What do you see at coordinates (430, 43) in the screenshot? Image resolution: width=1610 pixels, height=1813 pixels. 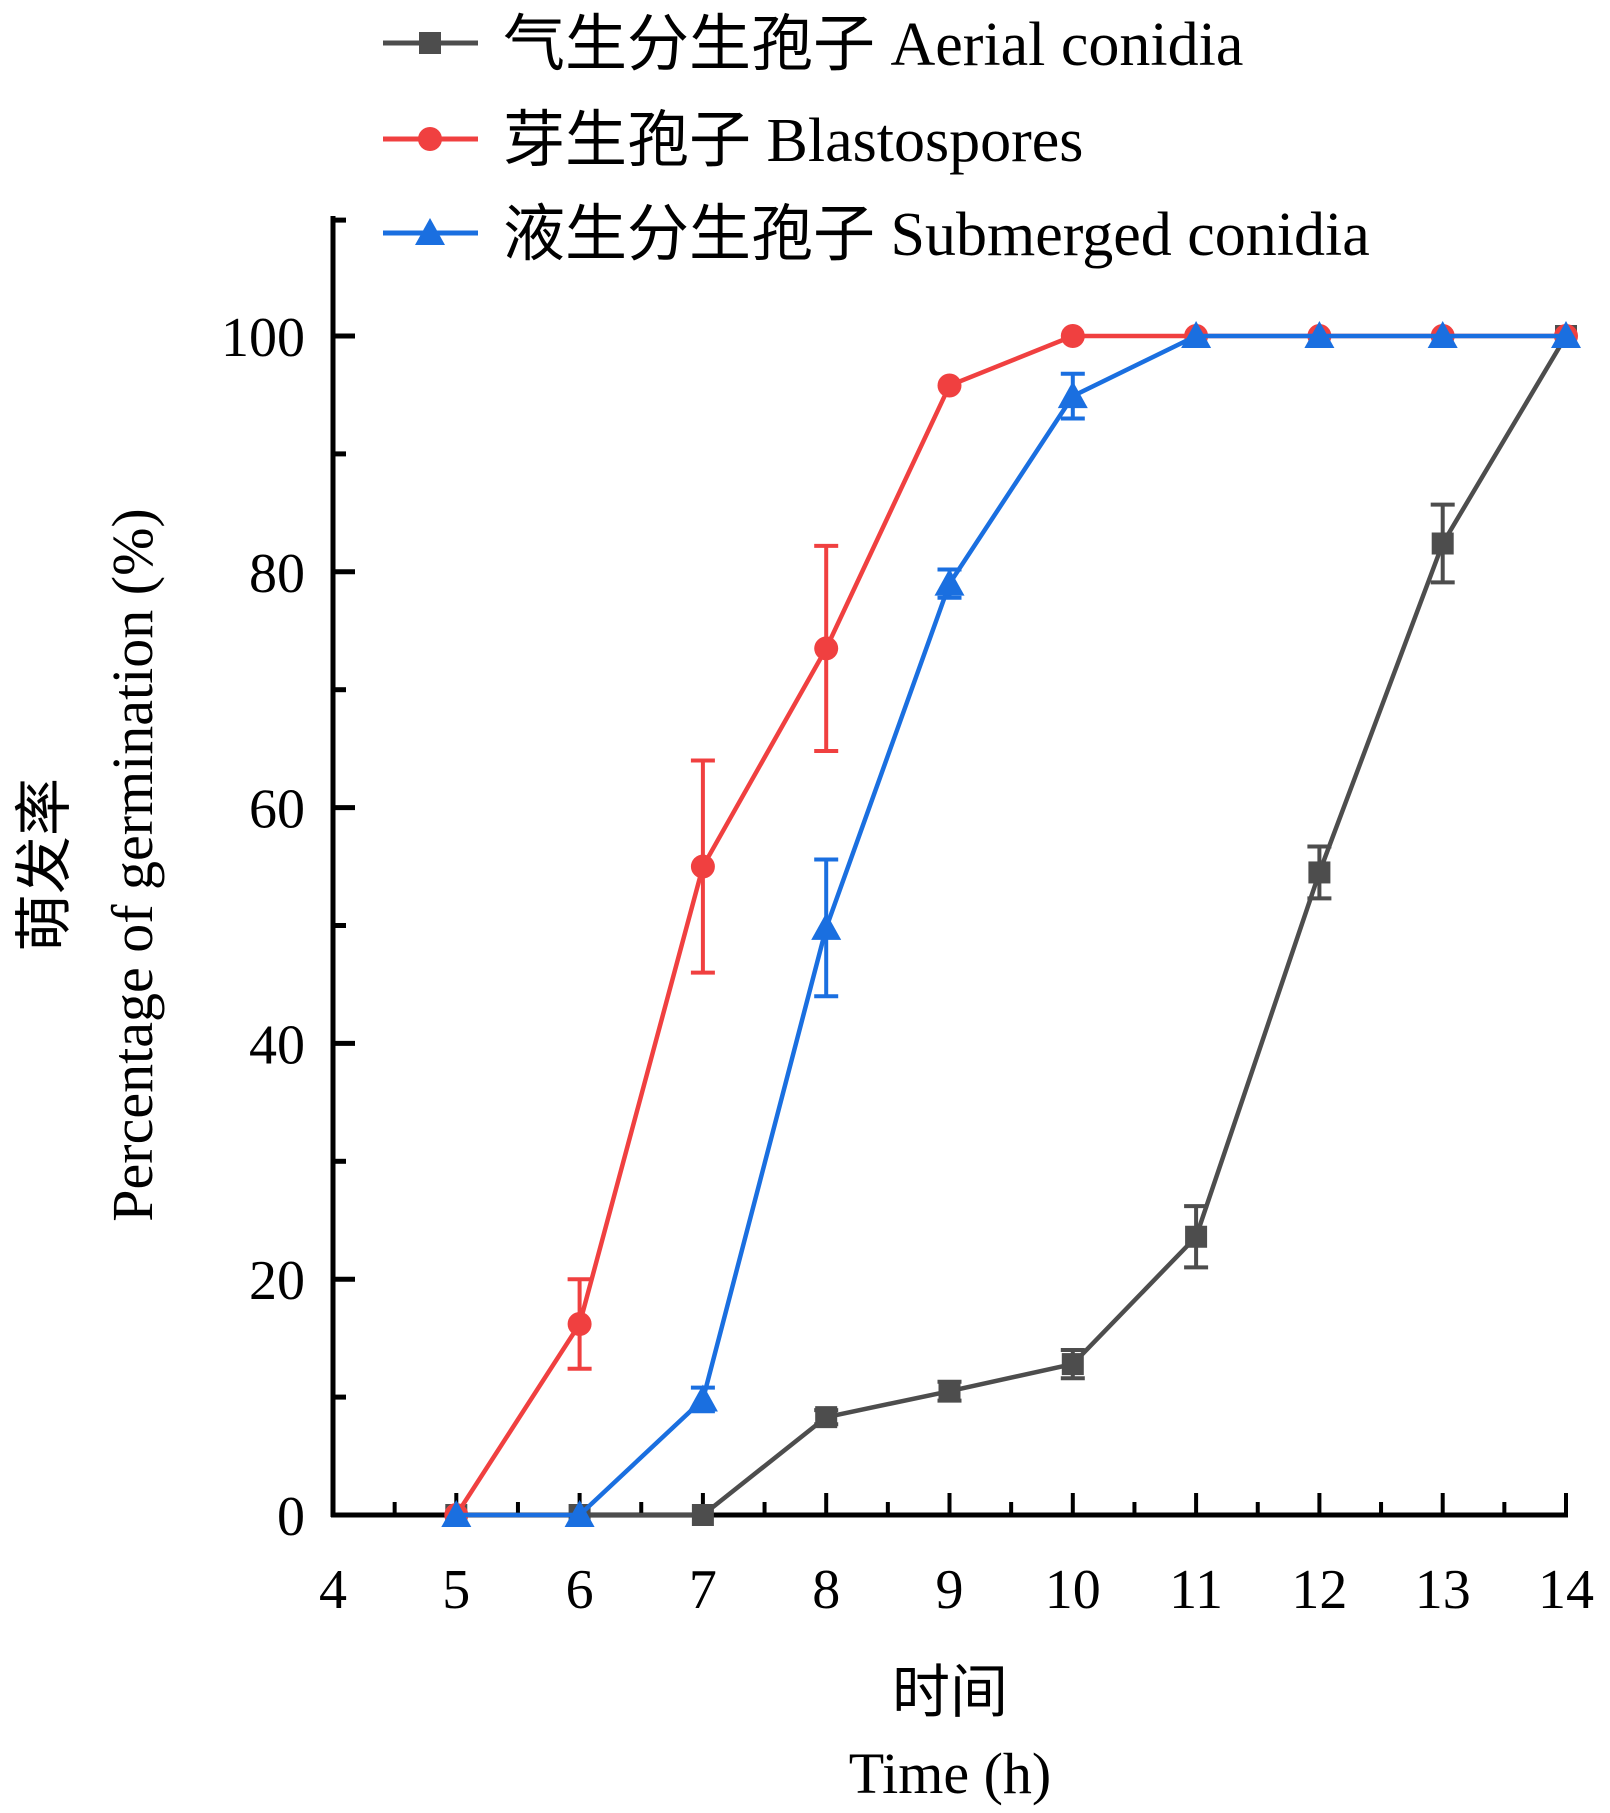 I see `legend-marker-square-icon` at bounding box center [430, 43].